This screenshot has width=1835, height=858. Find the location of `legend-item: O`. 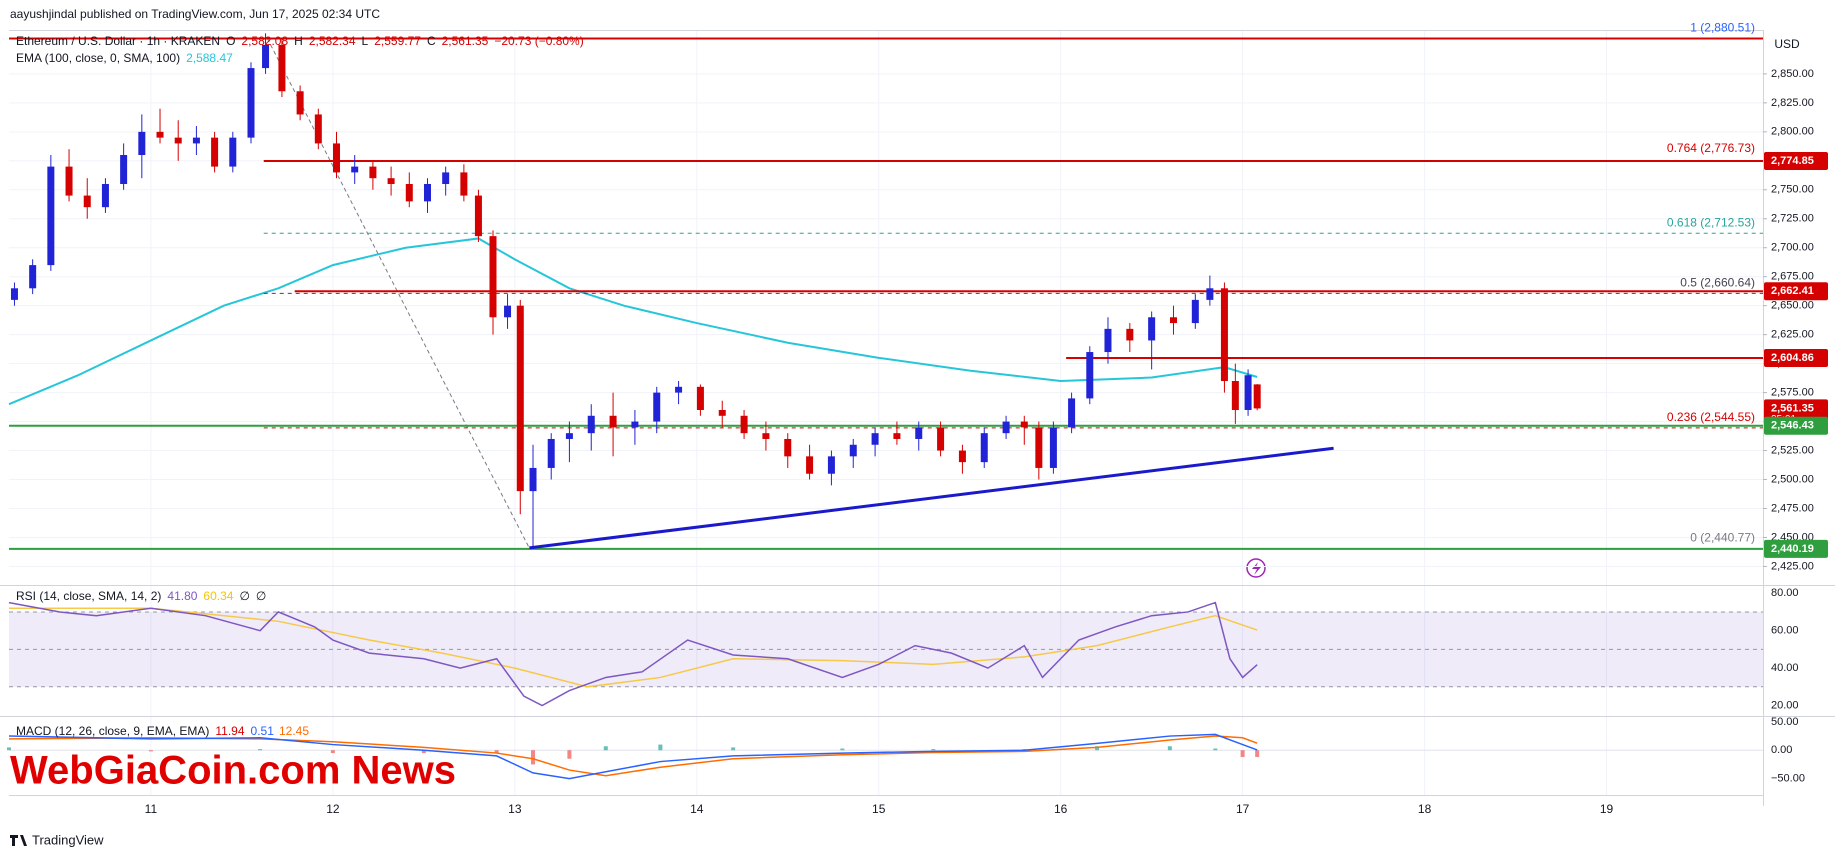

legend-item: O is located at coordinates (230, 41).